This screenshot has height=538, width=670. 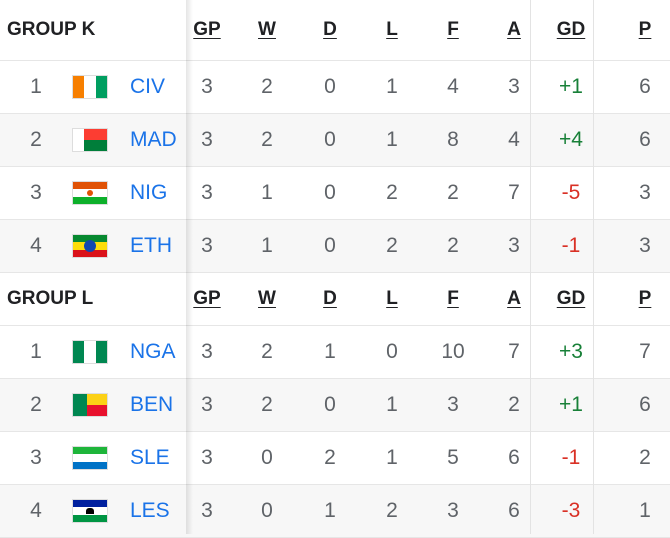 I want to click on table-row: 3 NIG 3 1 0 2 2 7 -5 3, so click(x=335, y=193).